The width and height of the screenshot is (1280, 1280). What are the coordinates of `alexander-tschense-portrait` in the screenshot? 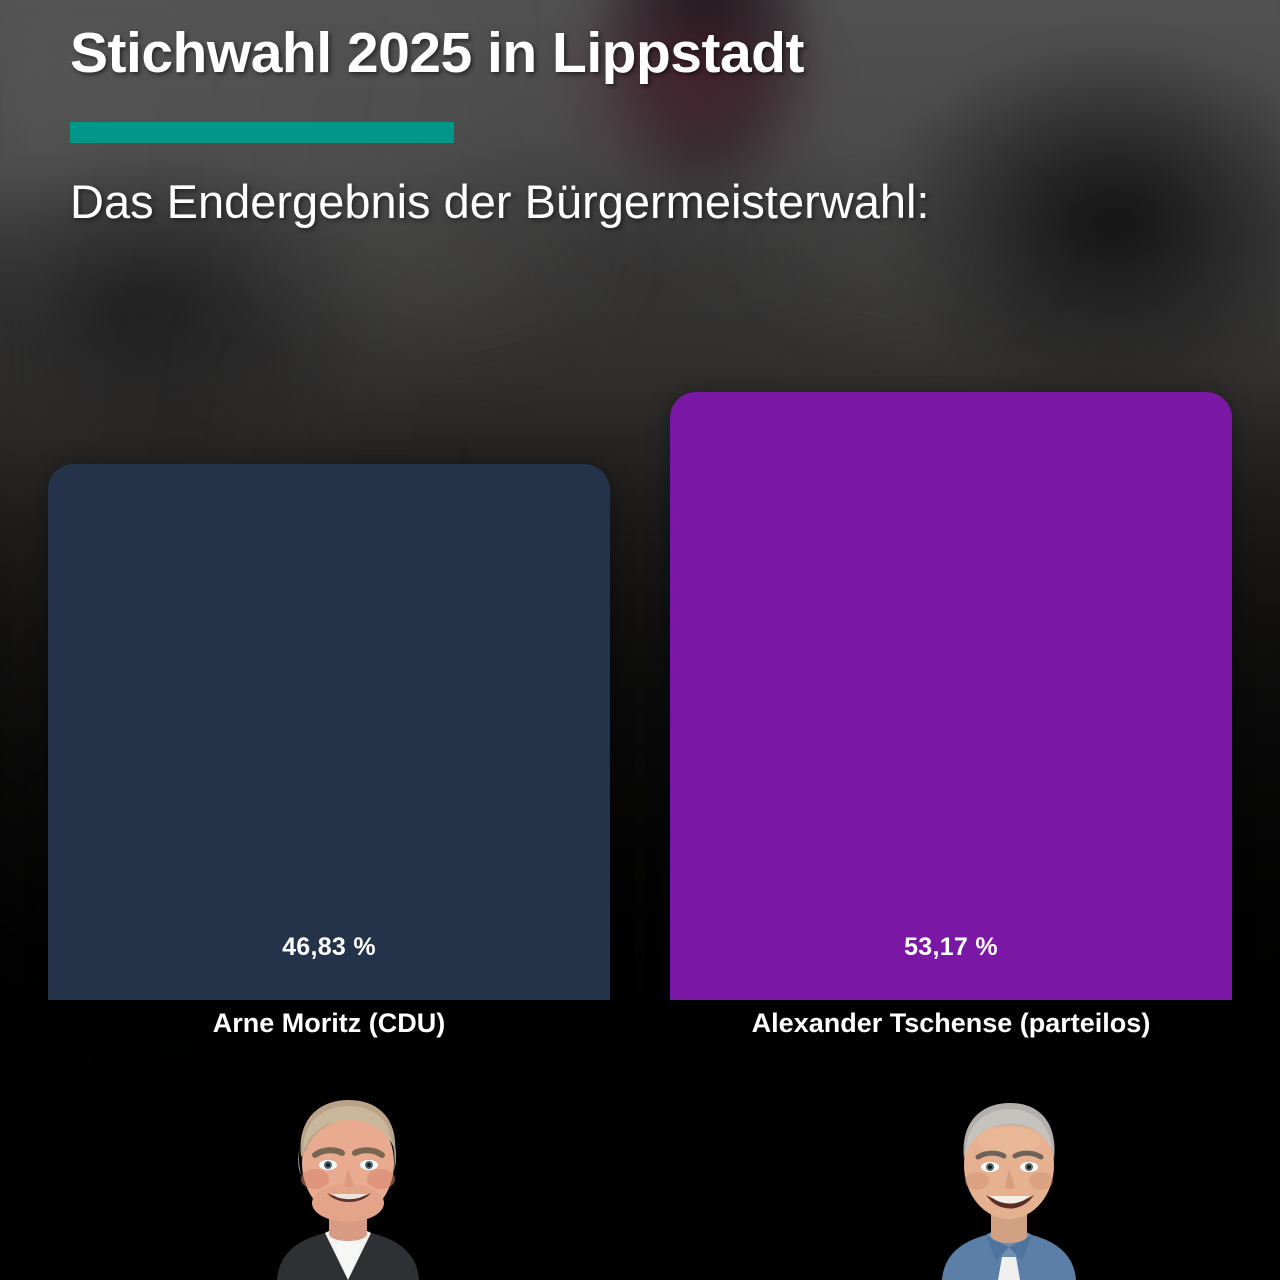 It's located at (1009, 1177).